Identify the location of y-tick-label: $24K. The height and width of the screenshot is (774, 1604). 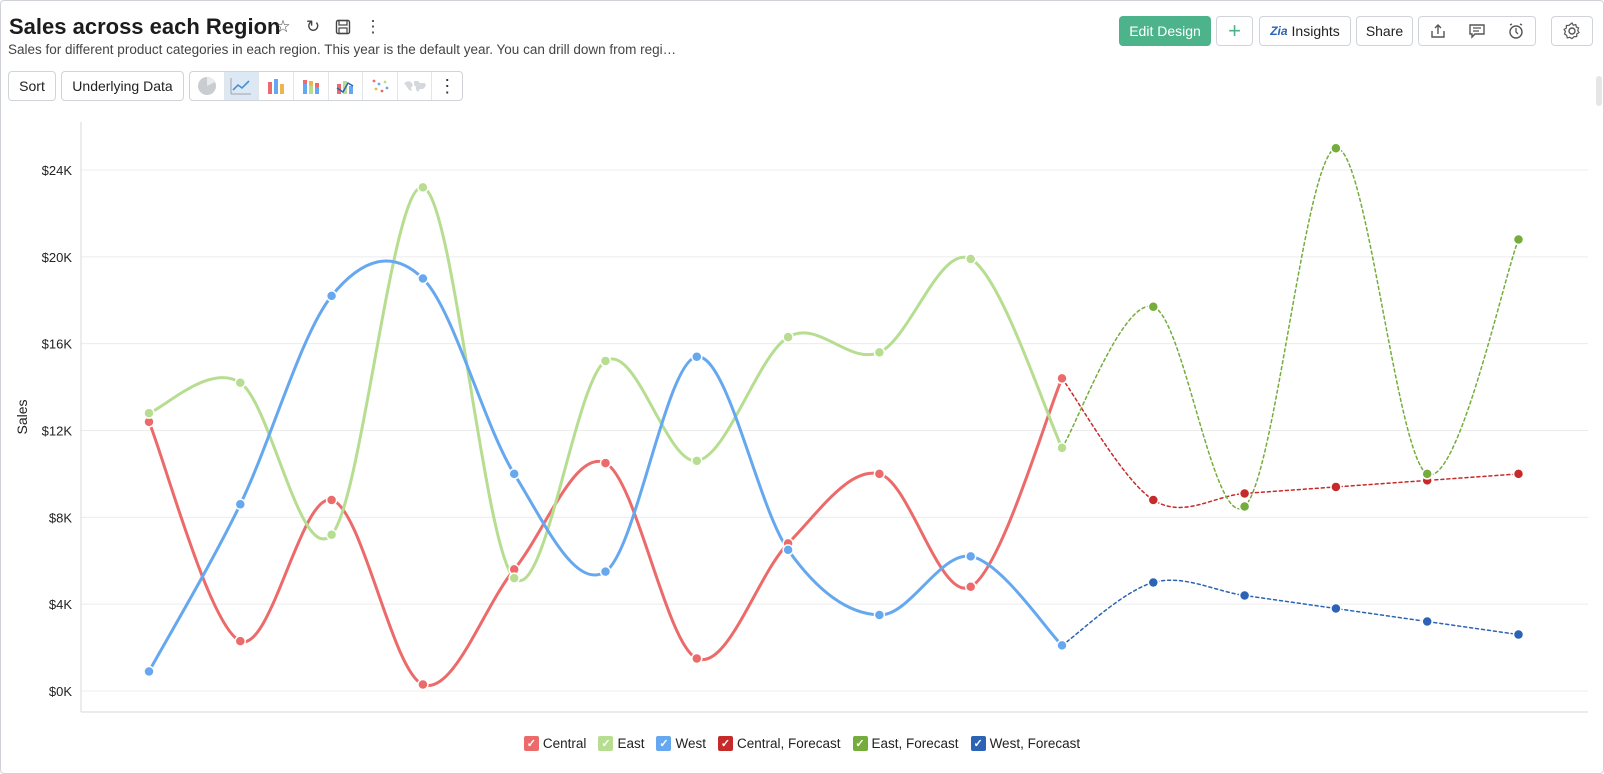
(57, 170).